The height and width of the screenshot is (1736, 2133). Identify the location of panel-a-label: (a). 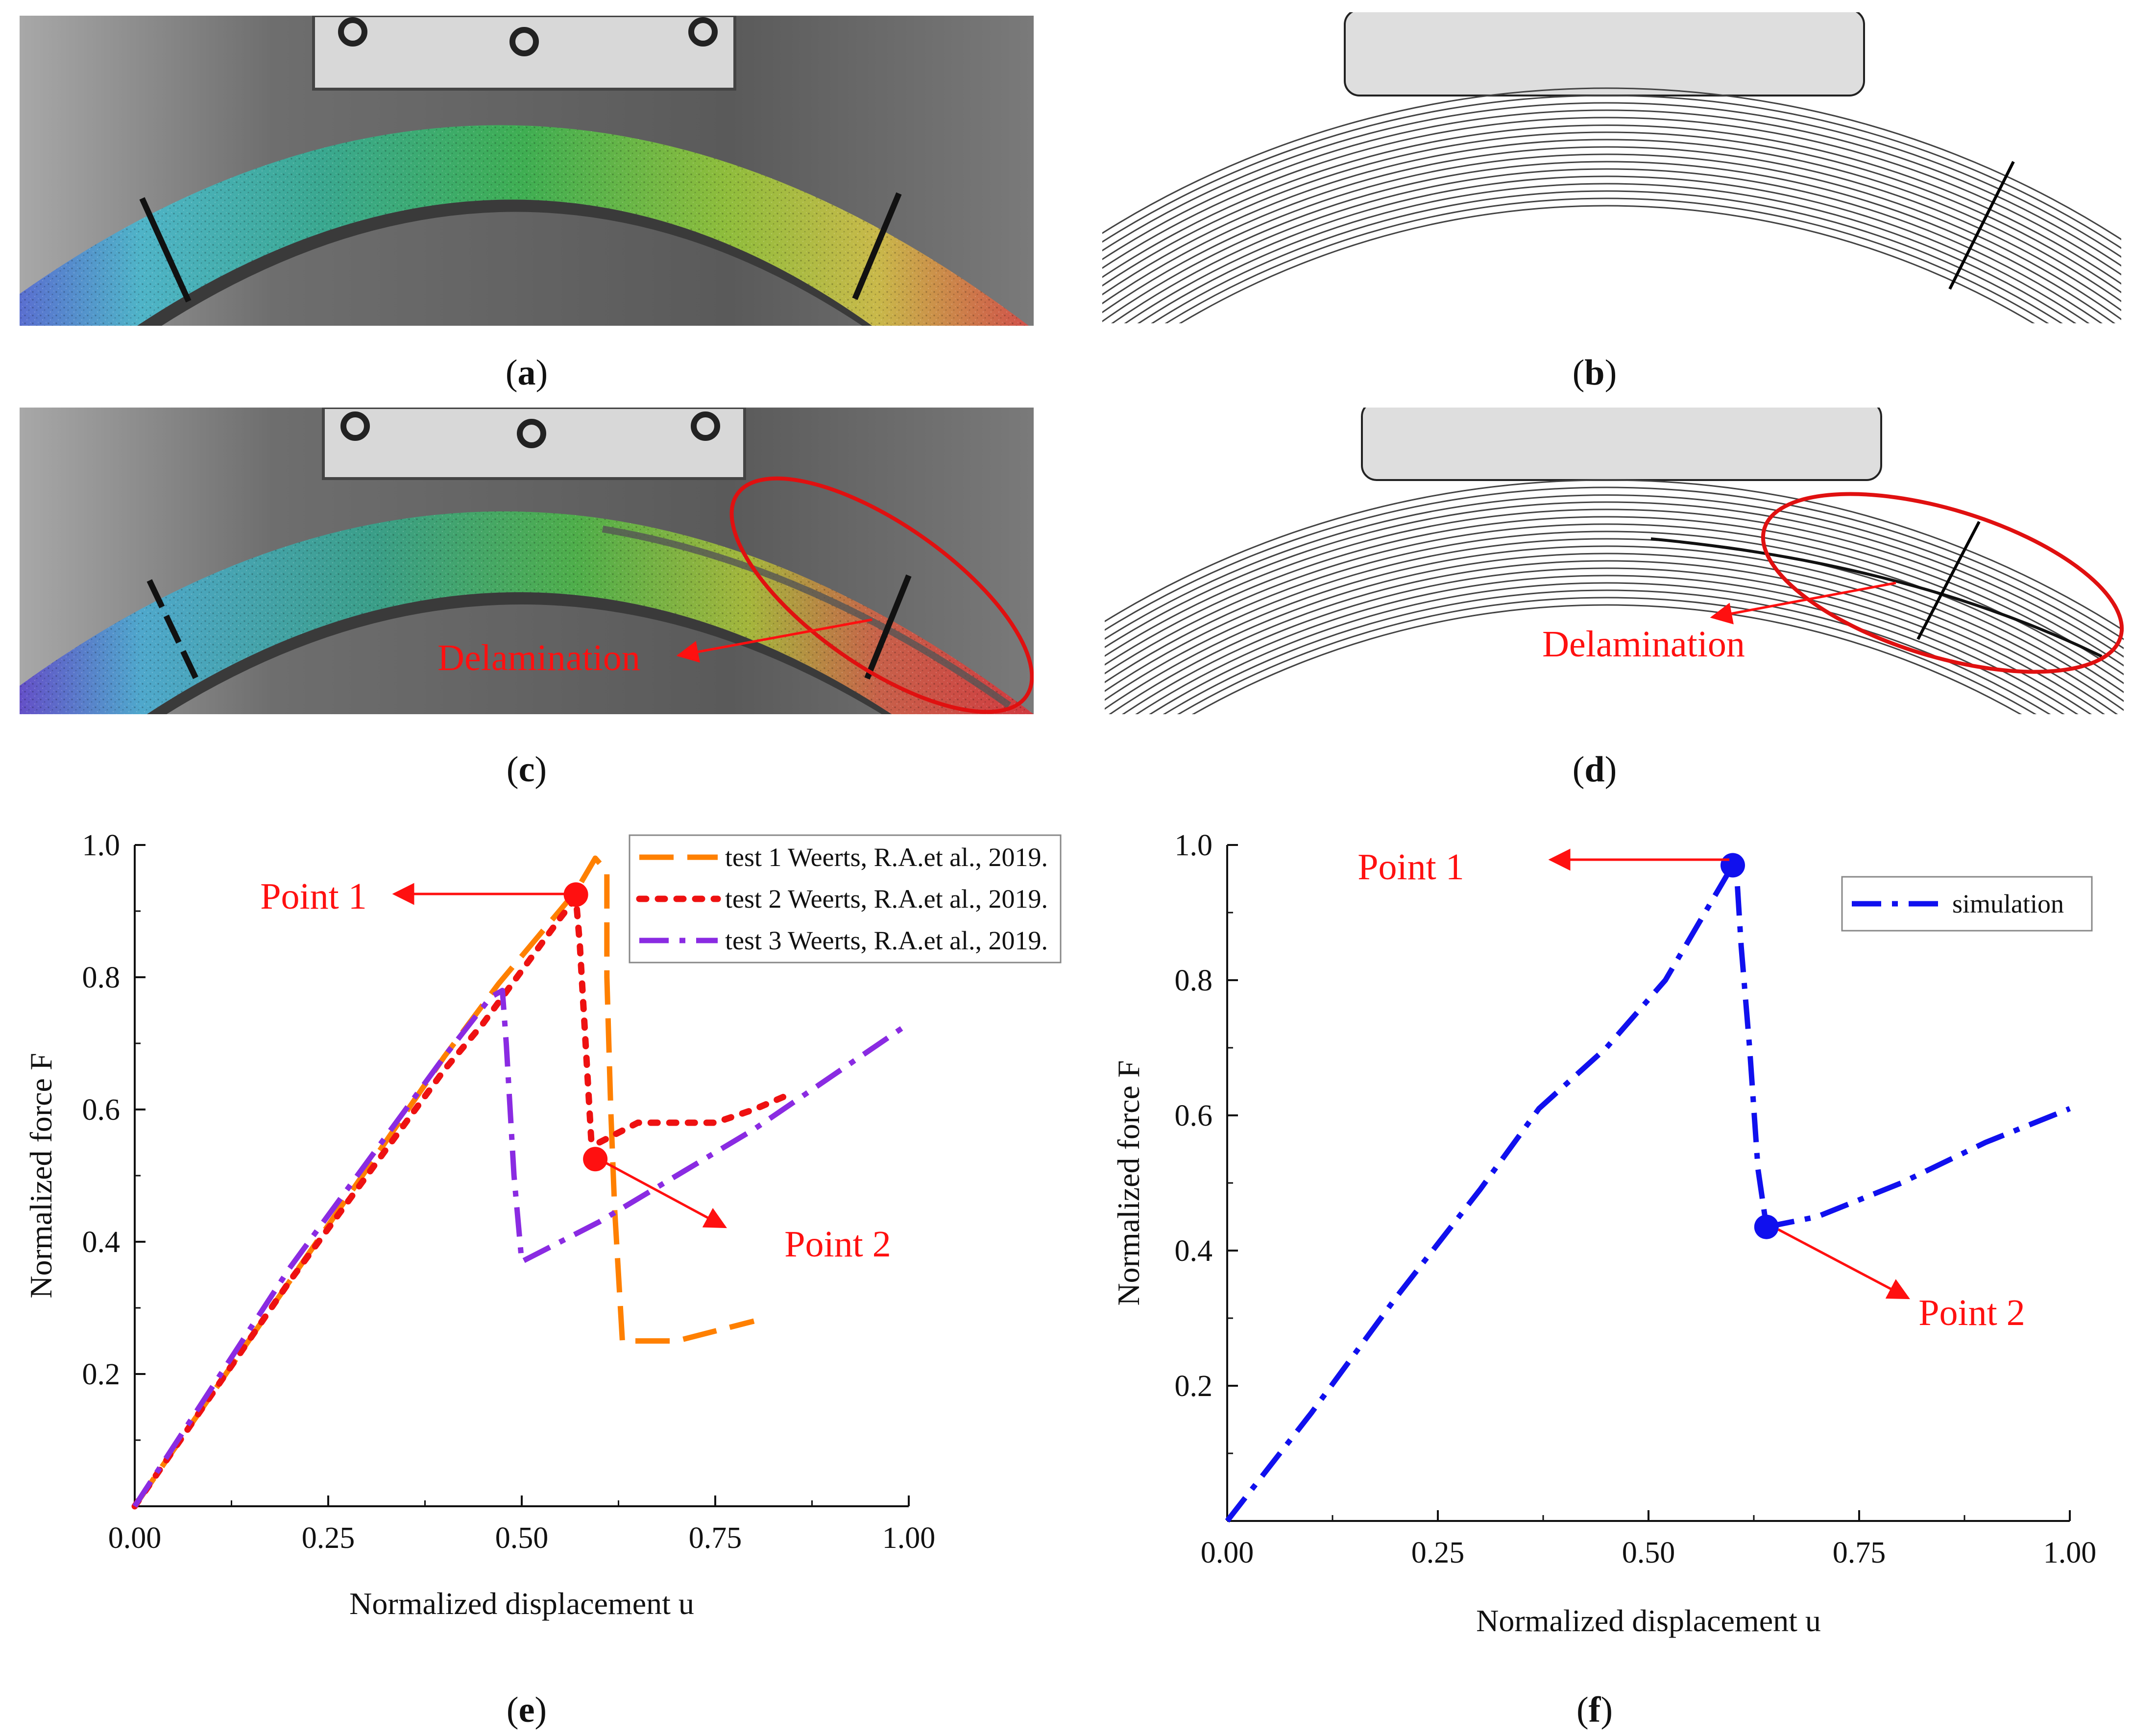
(527, 373).